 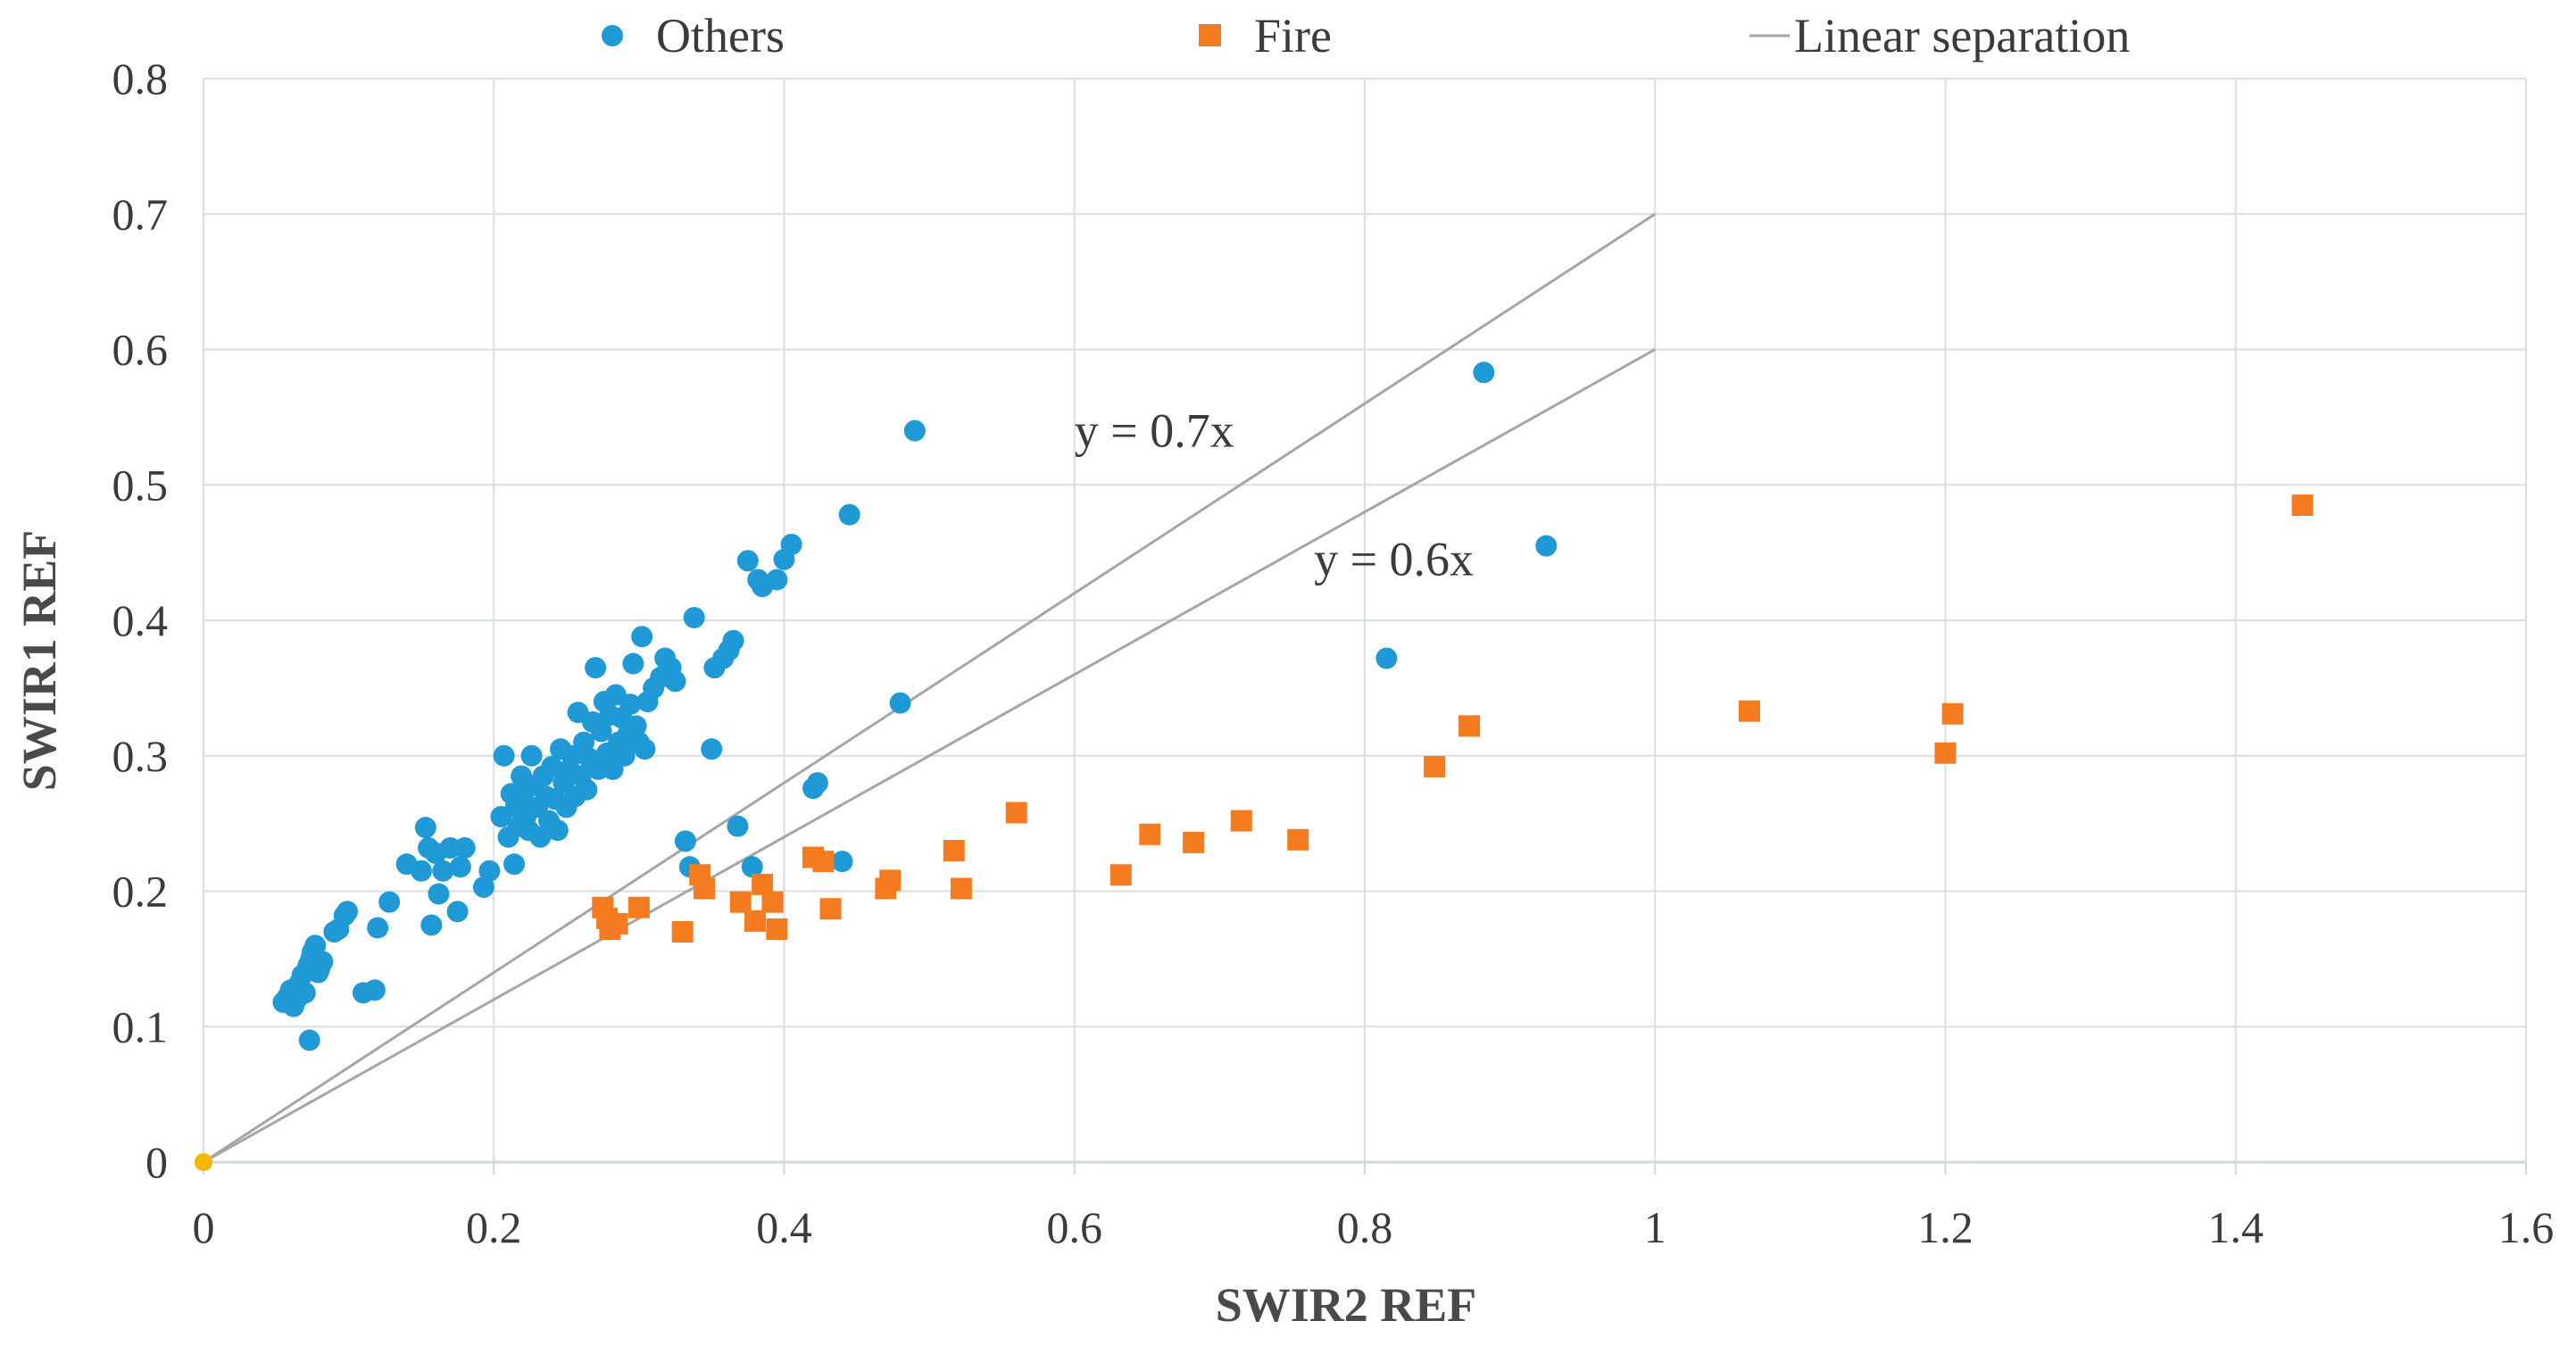 What do you see at coordinates (1293, 35) in the screenshot?
I see `legend-fire-label: Fire` at bounding box center [1293, 35].